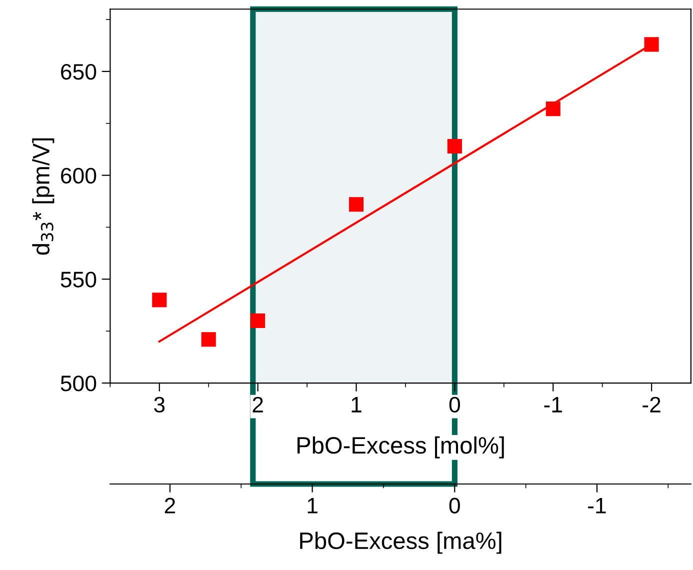 The height and width of the screenshot is (570, 693). What do you see at coordinates (78, 176) in the screenshot?
I see `y-tick-label: 600` at bounding box center [78, 176].